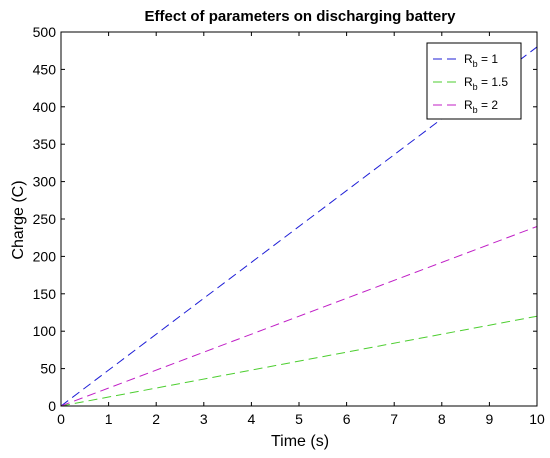 The image size is (550, 458). Describe the element at coordinates (300, 441) in the screenshot. I see `x-axis-label: Time (s)` at that location.